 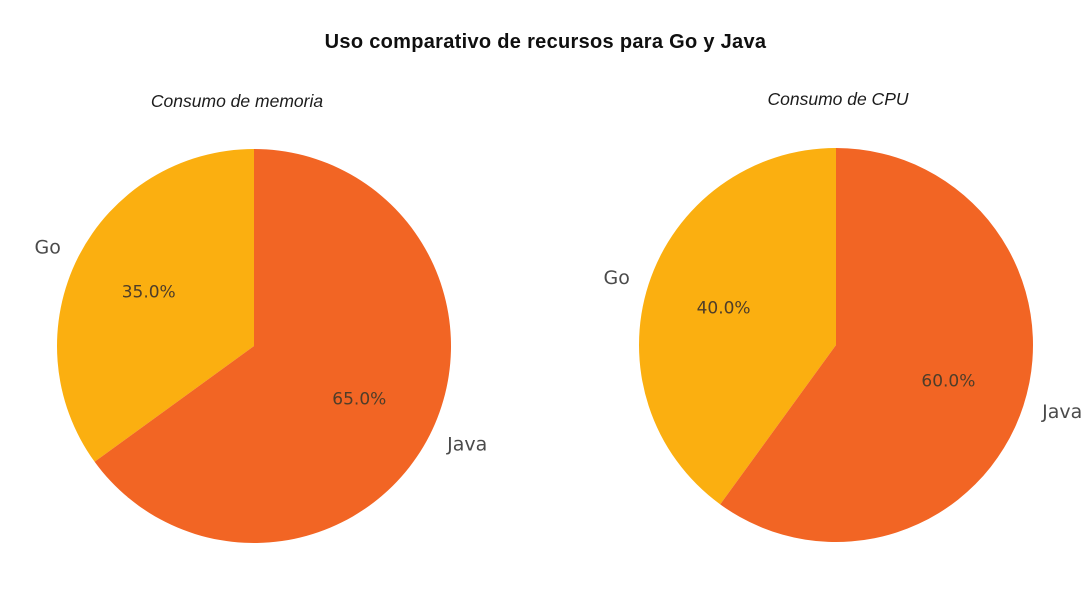 What do you see at coordinates (838, 99) in the screenshot?
I see `chart-subtitle-cpu: Consumo de CPU` at bounding box center [838, 99].